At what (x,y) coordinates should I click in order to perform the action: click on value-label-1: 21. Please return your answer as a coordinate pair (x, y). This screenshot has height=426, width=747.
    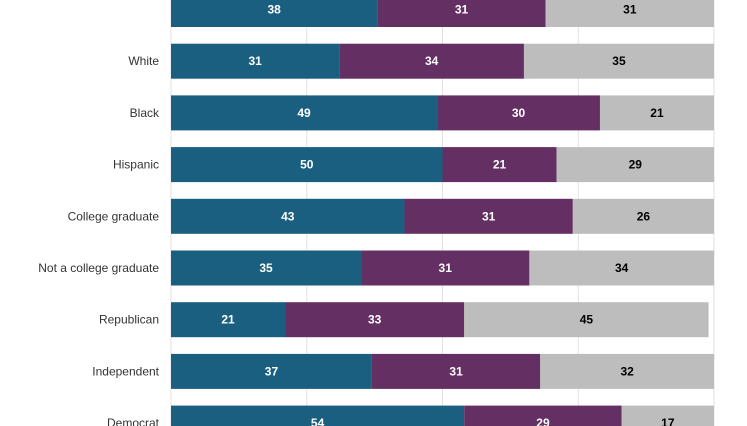
    Looking at the image, I should click on (228, 320).